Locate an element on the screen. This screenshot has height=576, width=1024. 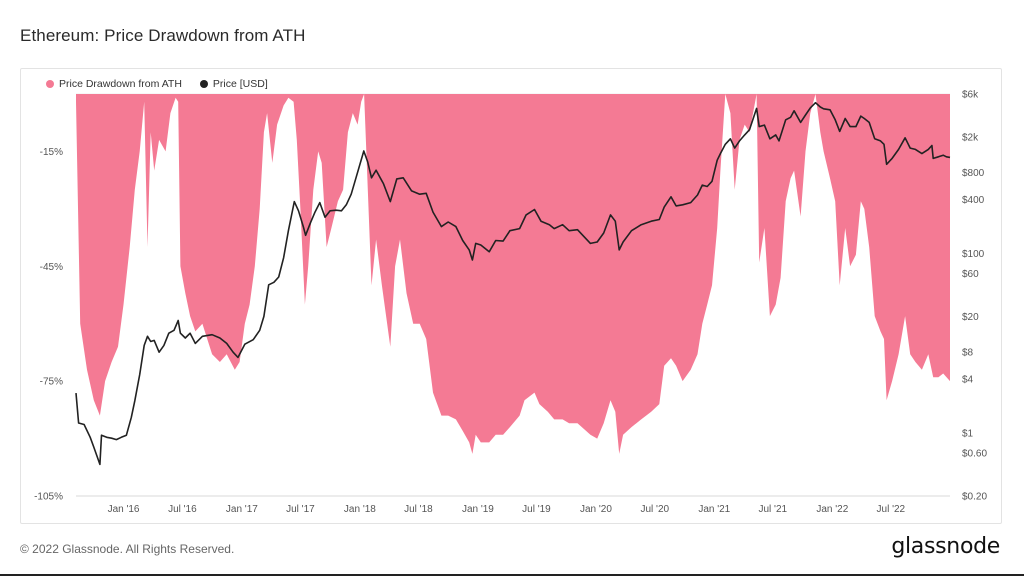
x-tick-label: Jul '21 is located at coordinates (773, 509).